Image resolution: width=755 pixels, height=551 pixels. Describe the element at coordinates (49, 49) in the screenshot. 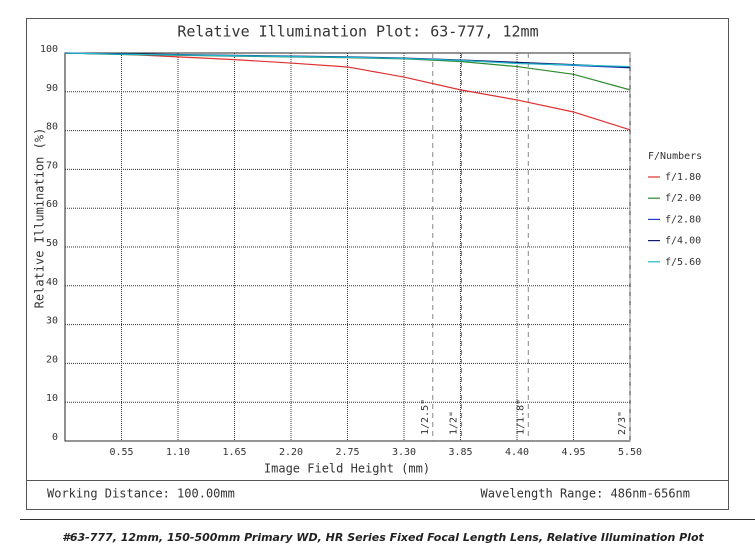

I see `y-tick-label: 100` at that location.